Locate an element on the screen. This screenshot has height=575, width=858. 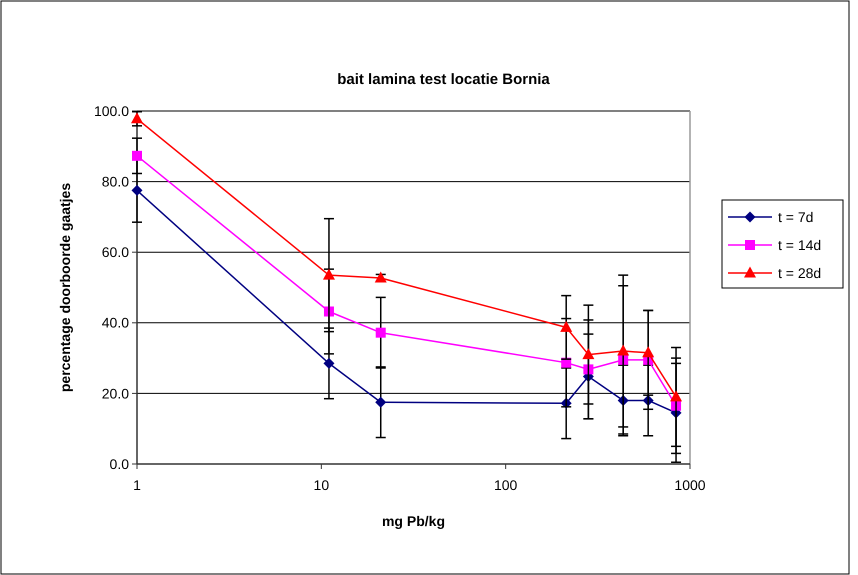
y-tick-label: 20.0 is located at coordinates (116, 393).